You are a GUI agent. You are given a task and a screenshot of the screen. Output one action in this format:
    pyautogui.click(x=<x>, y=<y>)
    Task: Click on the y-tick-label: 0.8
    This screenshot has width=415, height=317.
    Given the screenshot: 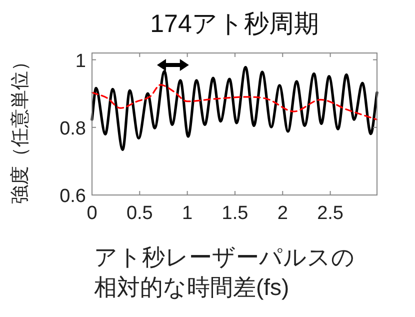 What is the action you would take?
    pyautogui.click(x=73, y=129)
    